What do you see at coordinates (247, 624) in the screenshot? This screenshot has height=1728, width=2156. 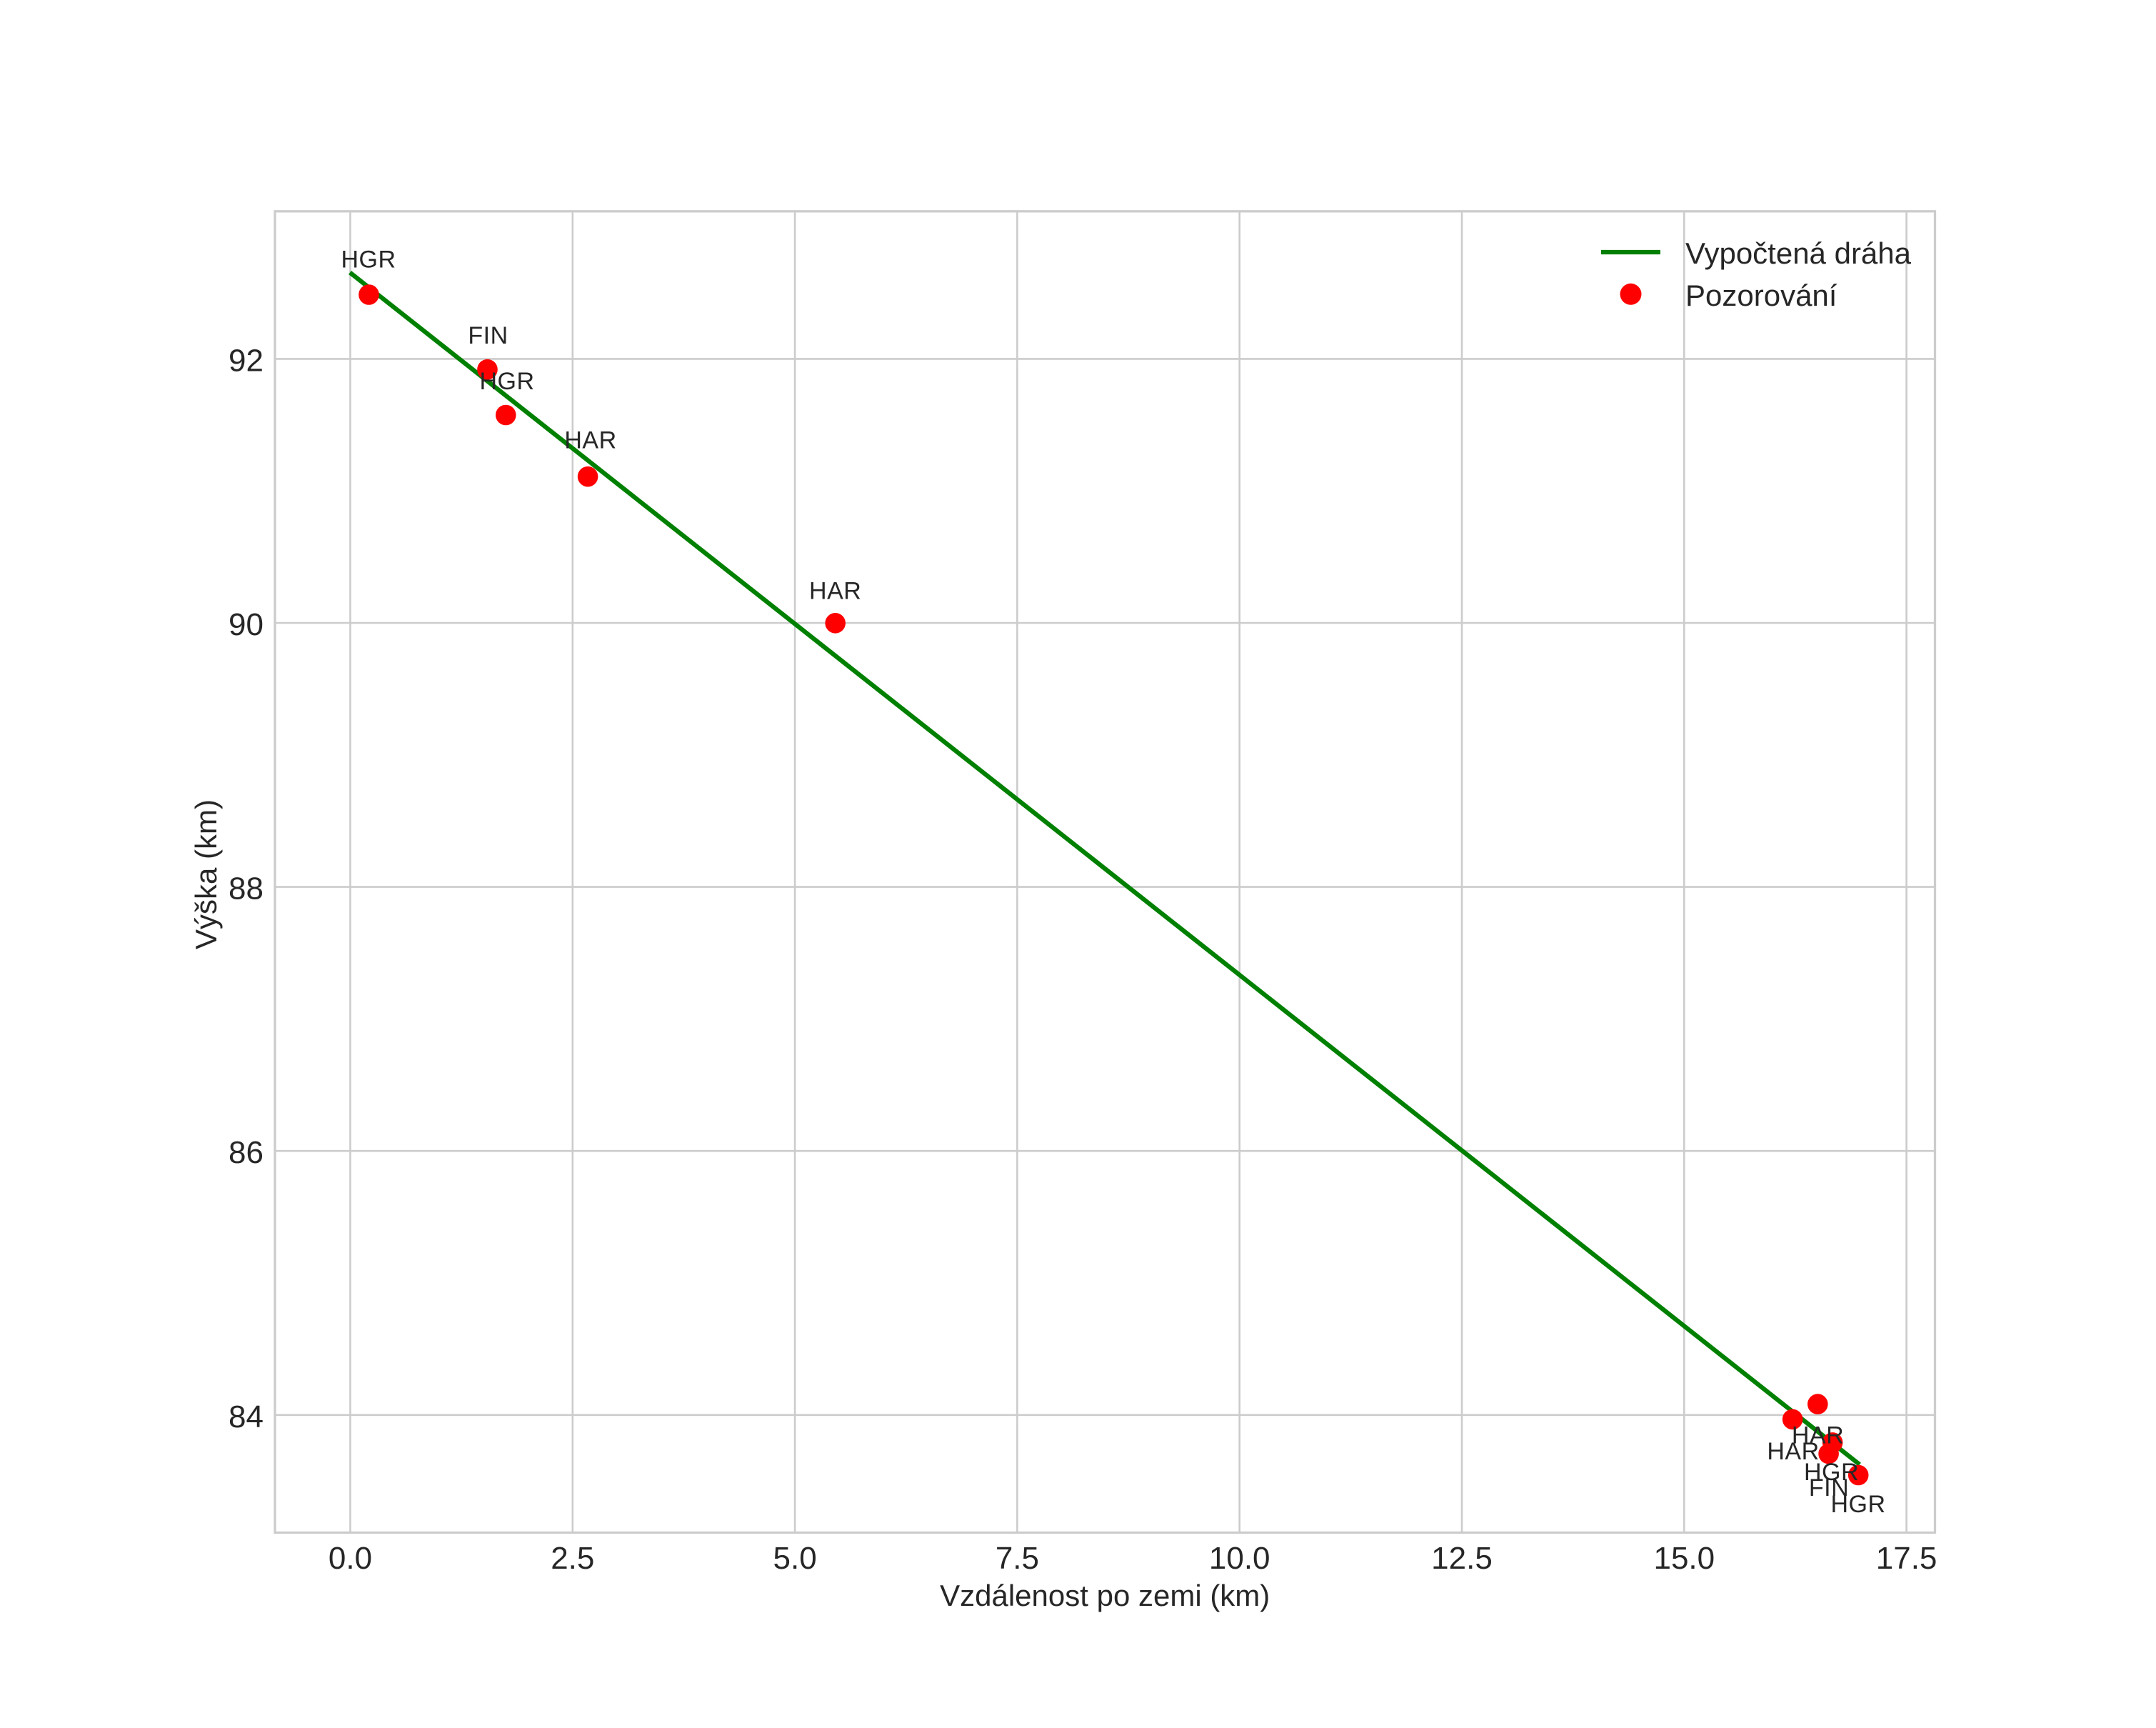 I see `svg-text: 90` at bounding box center [247, 624].